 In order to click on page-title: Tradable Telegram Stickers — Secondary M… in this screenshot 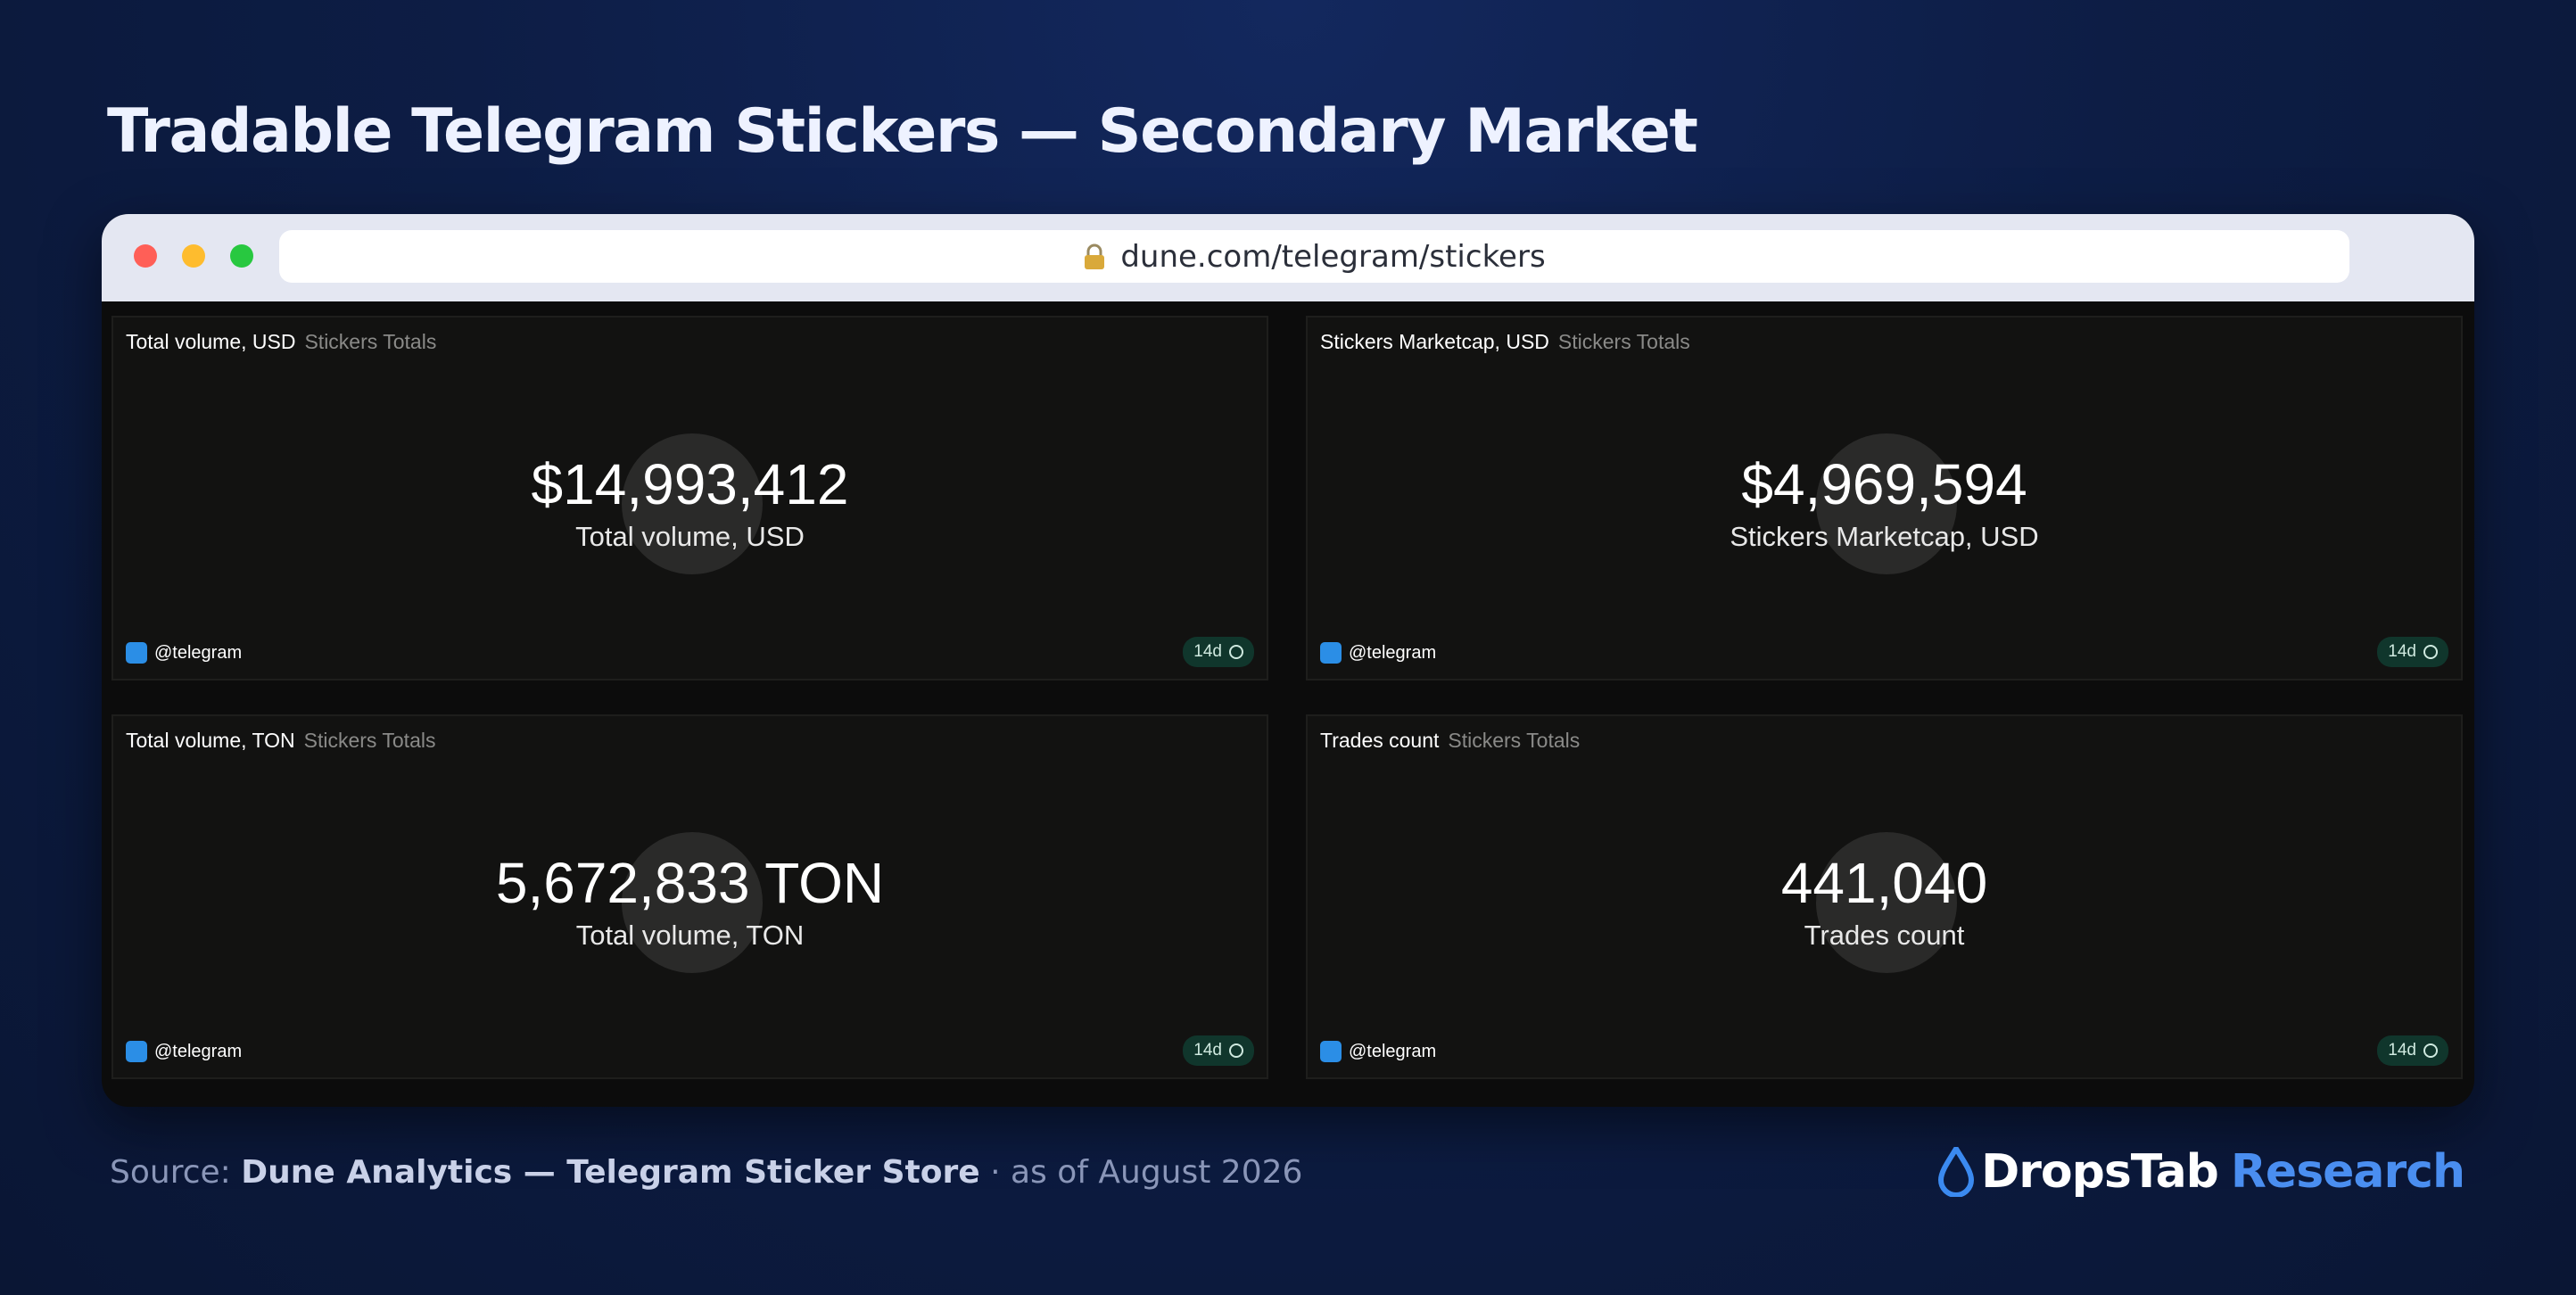, I will do `click(903, 131)`.